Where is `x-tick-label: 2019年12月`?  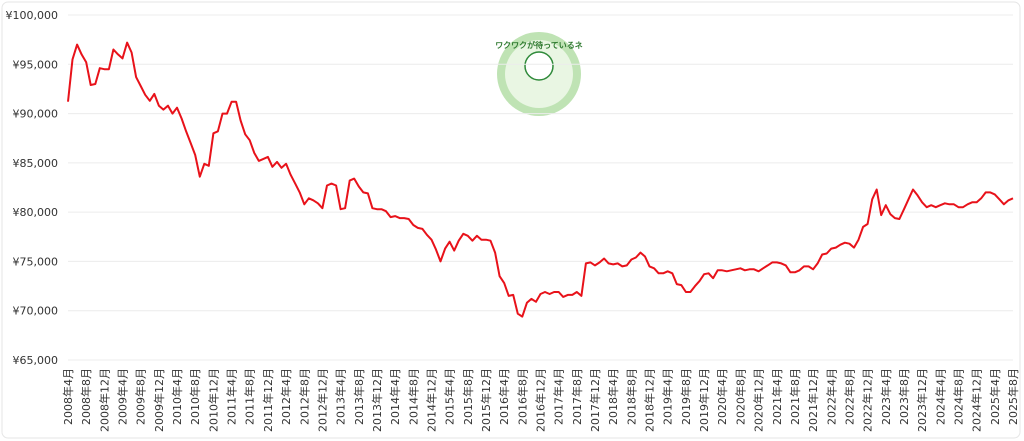
x-tick-label: 2019年12月 is located at coordinates (704, 400).